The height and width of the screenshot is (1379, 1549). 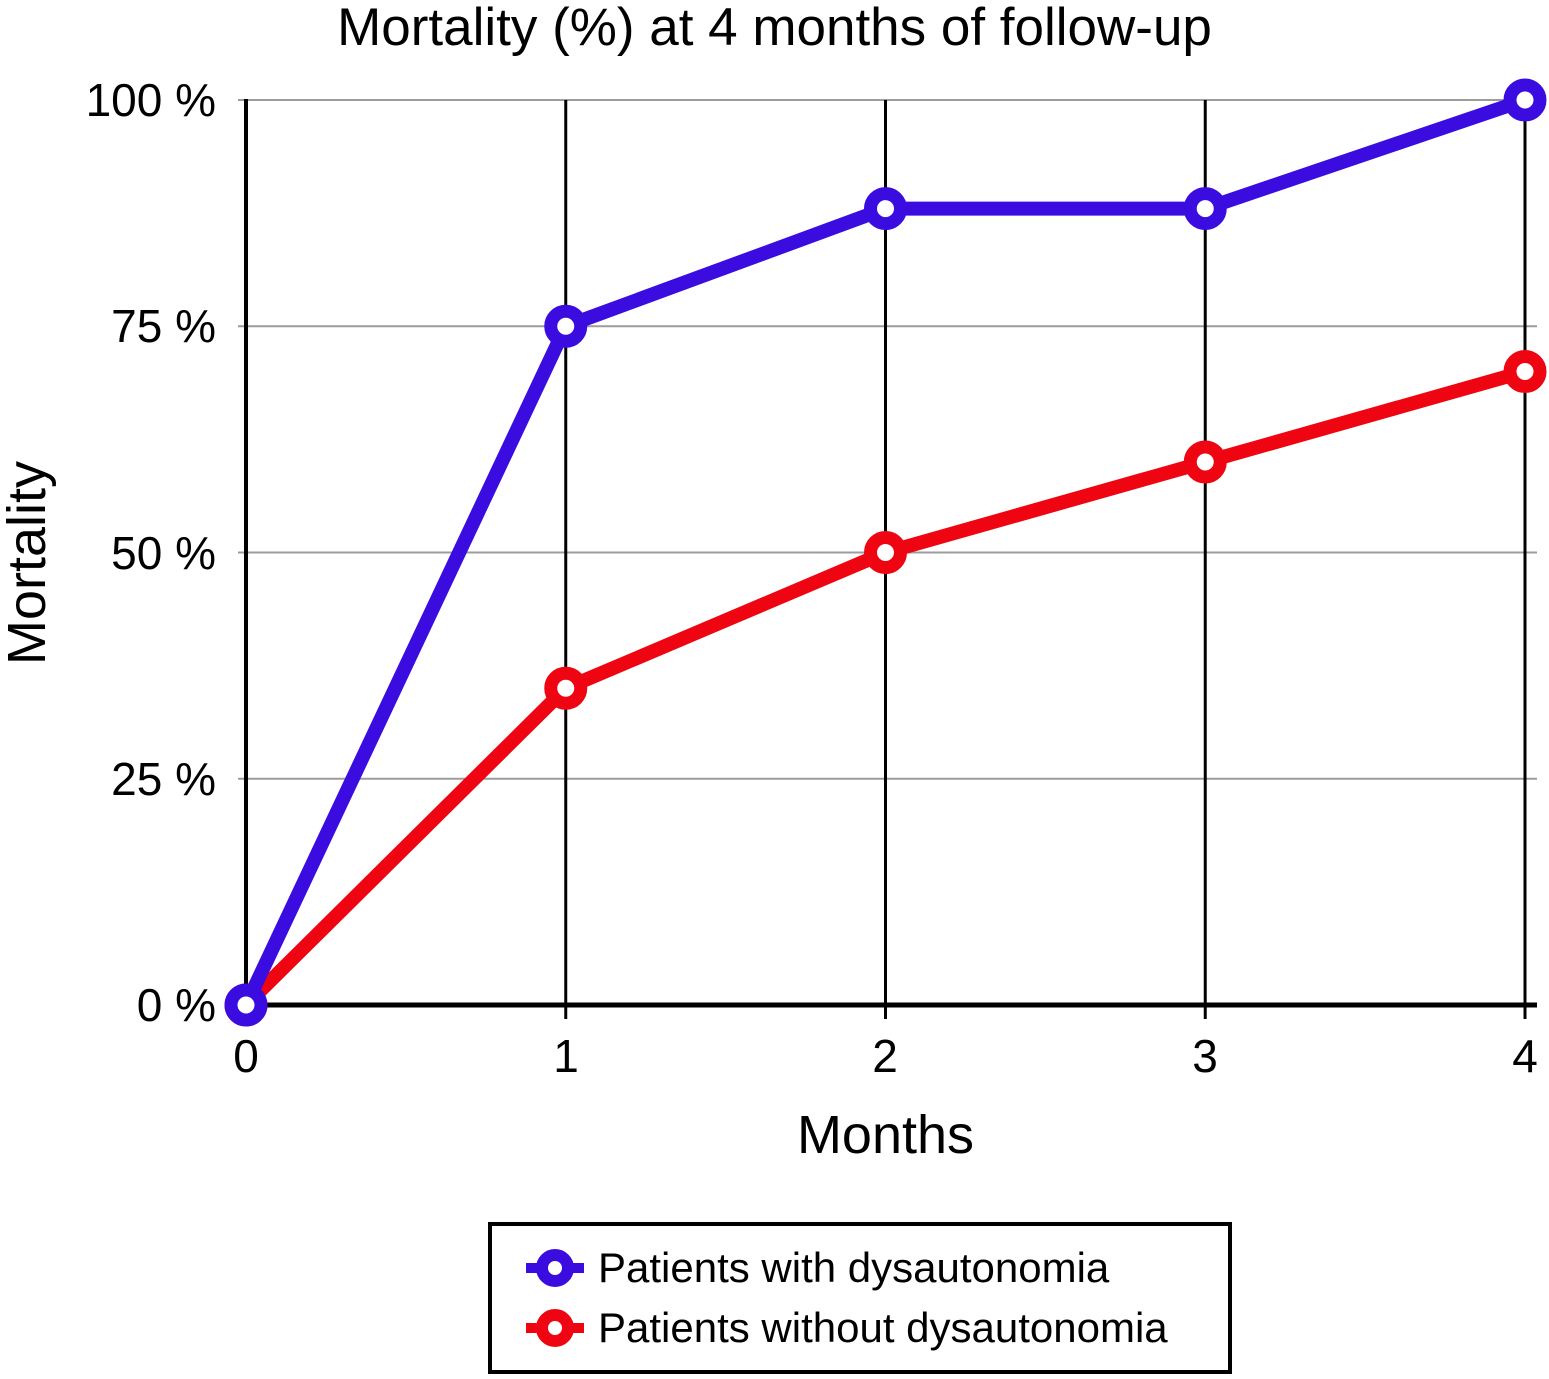 I want to click on legend-marker-without-dysautonomia, so click(x=555, y=1328).